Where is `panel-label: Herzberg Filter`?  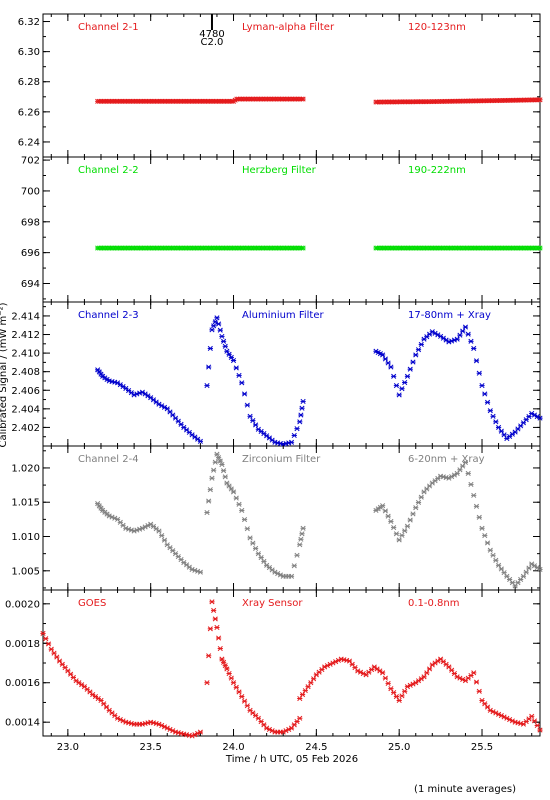 panel-label: Herzberg Filter is located at coordinates (279, 170).